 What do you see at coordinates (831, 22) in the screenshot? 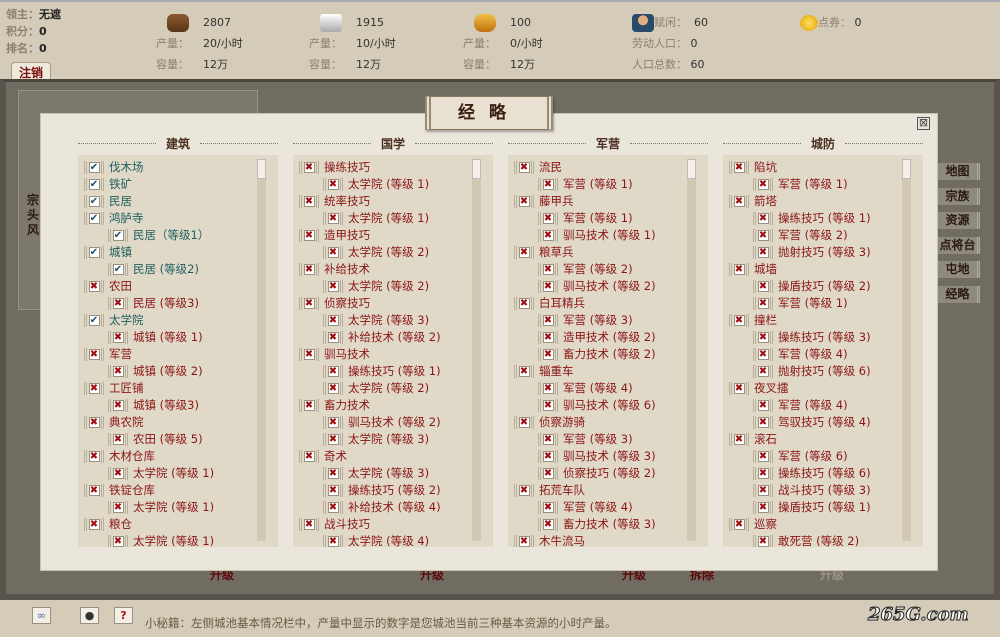
I see `coupons-info: 点券： 0` at bounding box center [831, 22].